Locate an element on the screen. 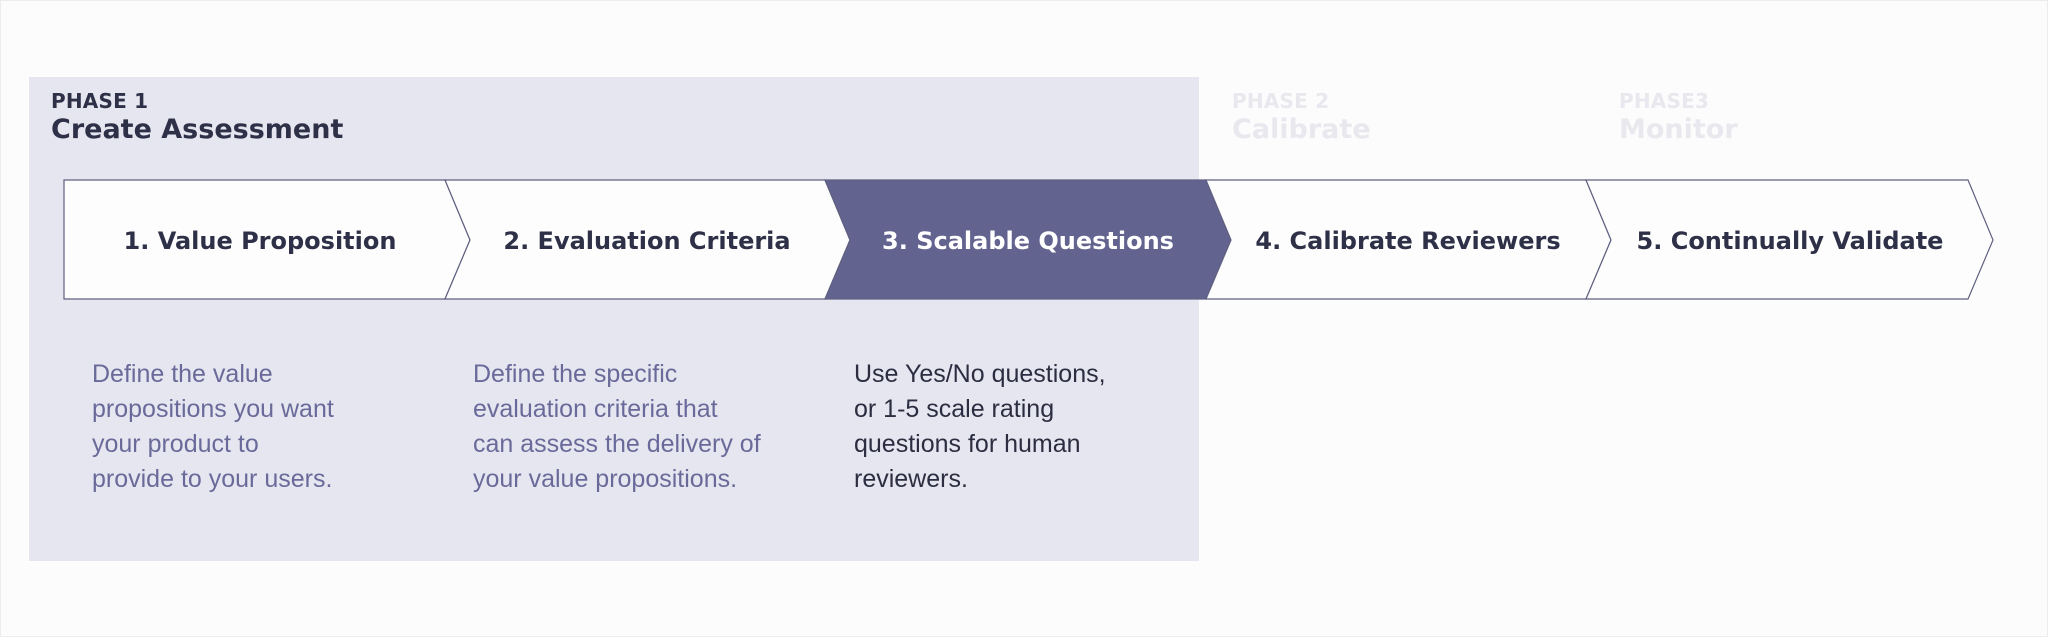  description-line: questions for human is located at coordinates (967, 444).